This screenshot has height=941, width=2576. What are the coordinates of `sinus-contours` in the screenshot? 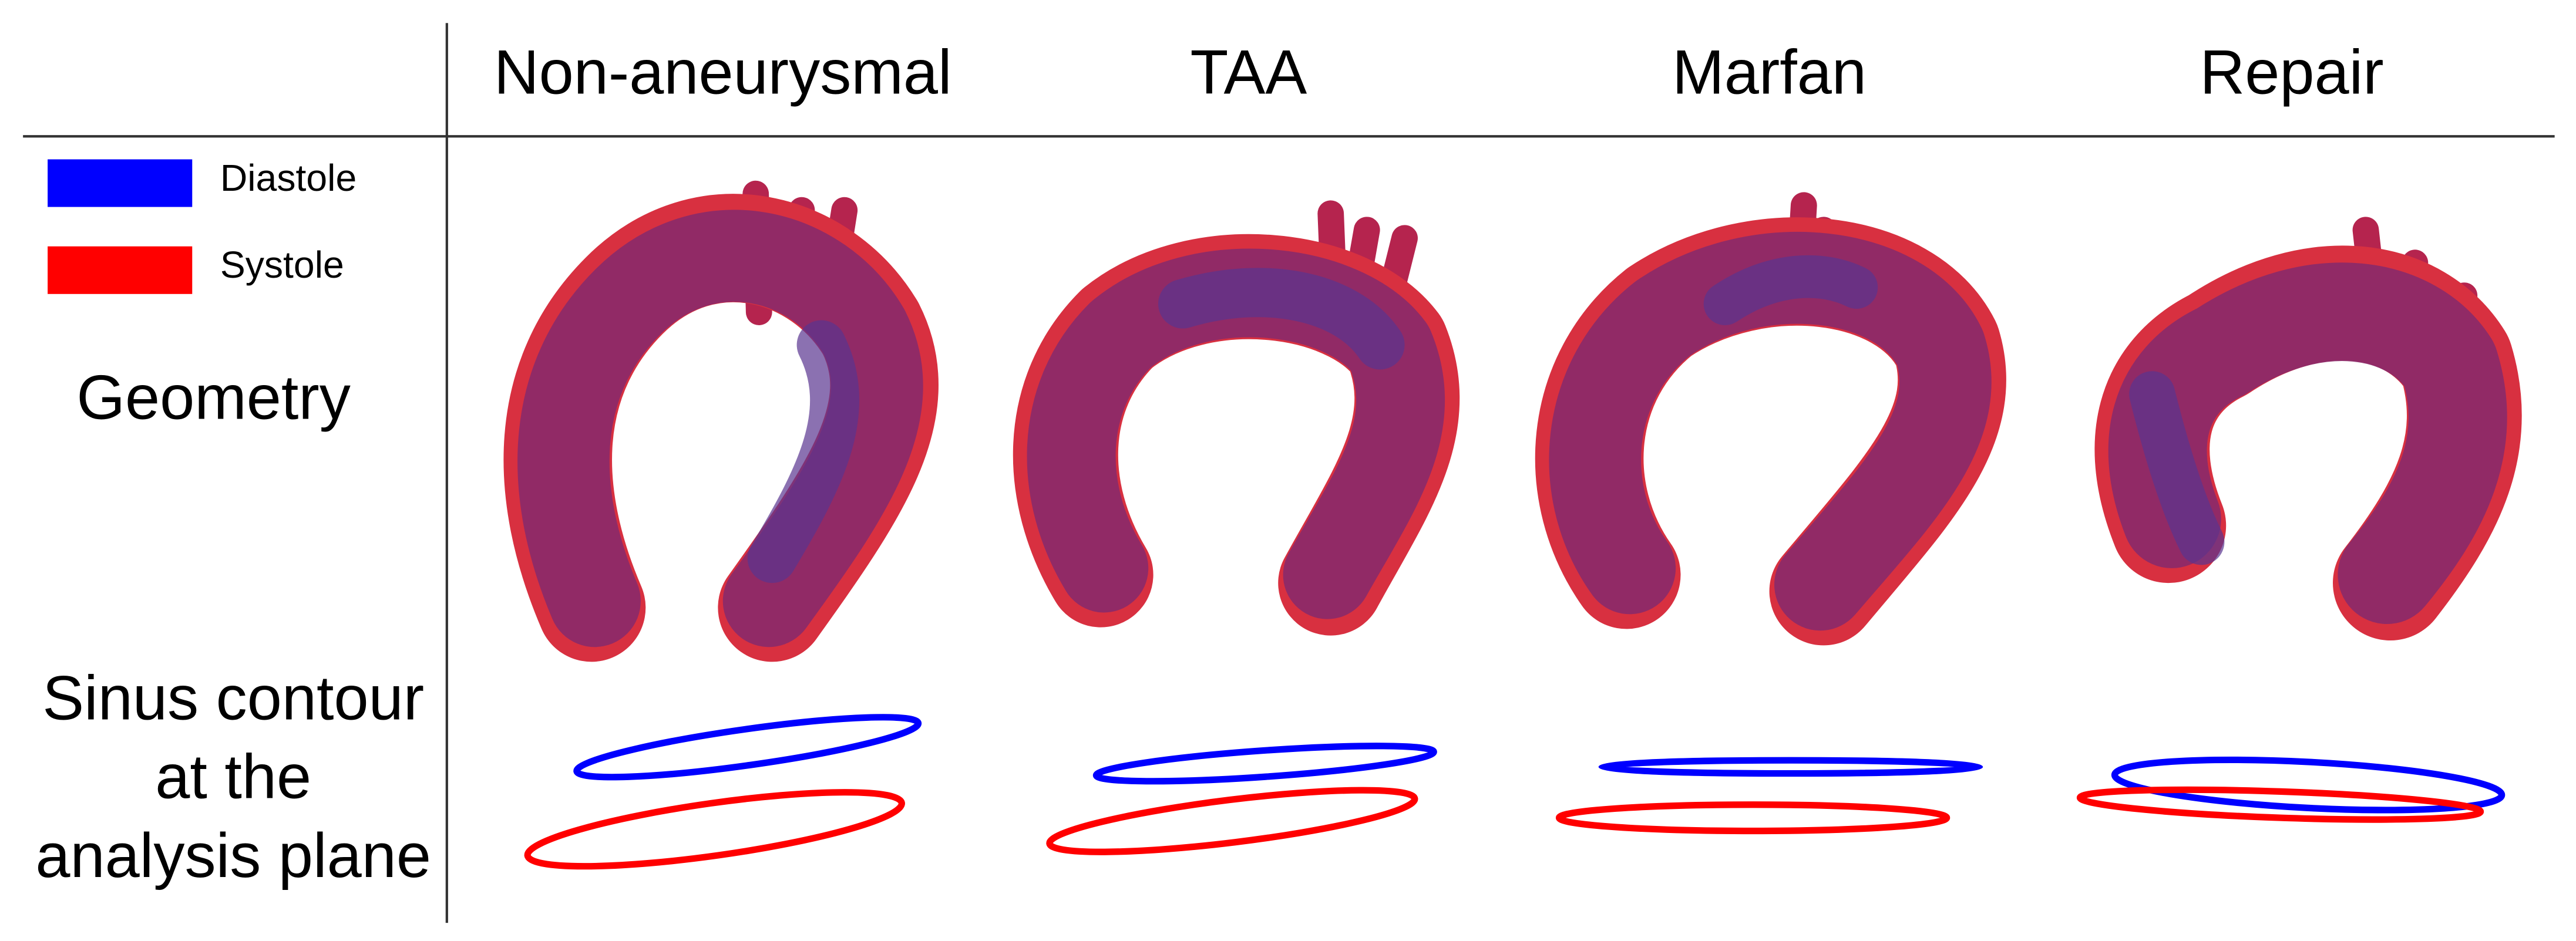 It's located at (1515, 792).